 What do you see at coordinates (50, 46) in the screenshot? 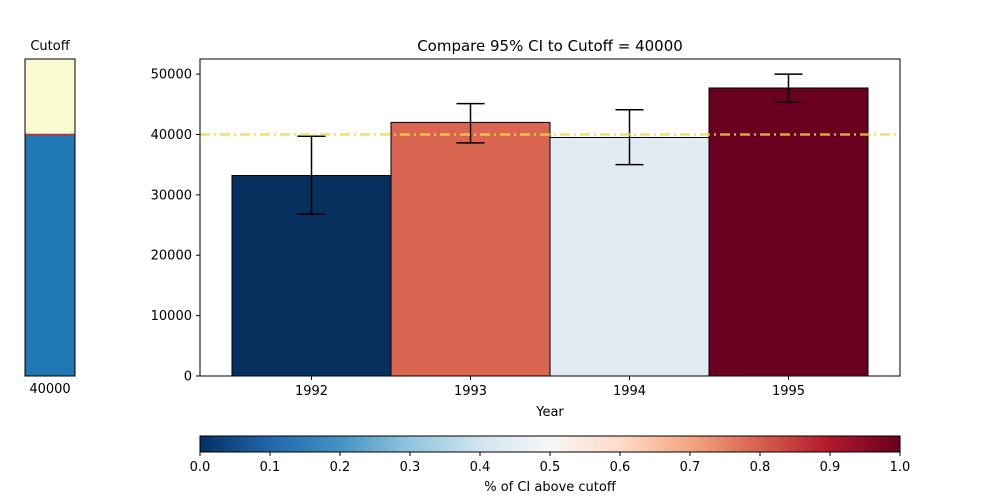
I see `cutoff-panel-title: Cutoff` at bounding box center [50, 46].